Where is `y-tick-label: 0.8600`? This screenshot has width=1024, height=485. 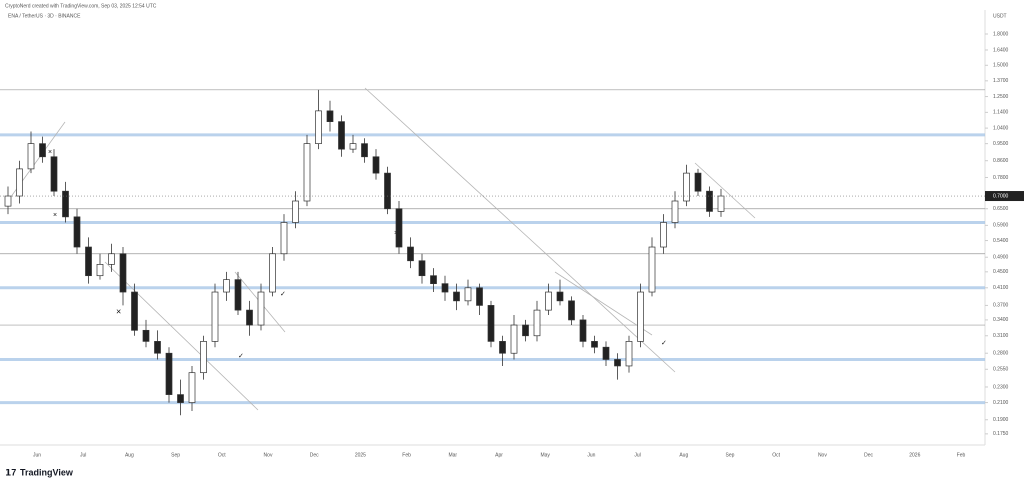 y-tick-label: 0.8600 is located at coordinates (1001, 161).